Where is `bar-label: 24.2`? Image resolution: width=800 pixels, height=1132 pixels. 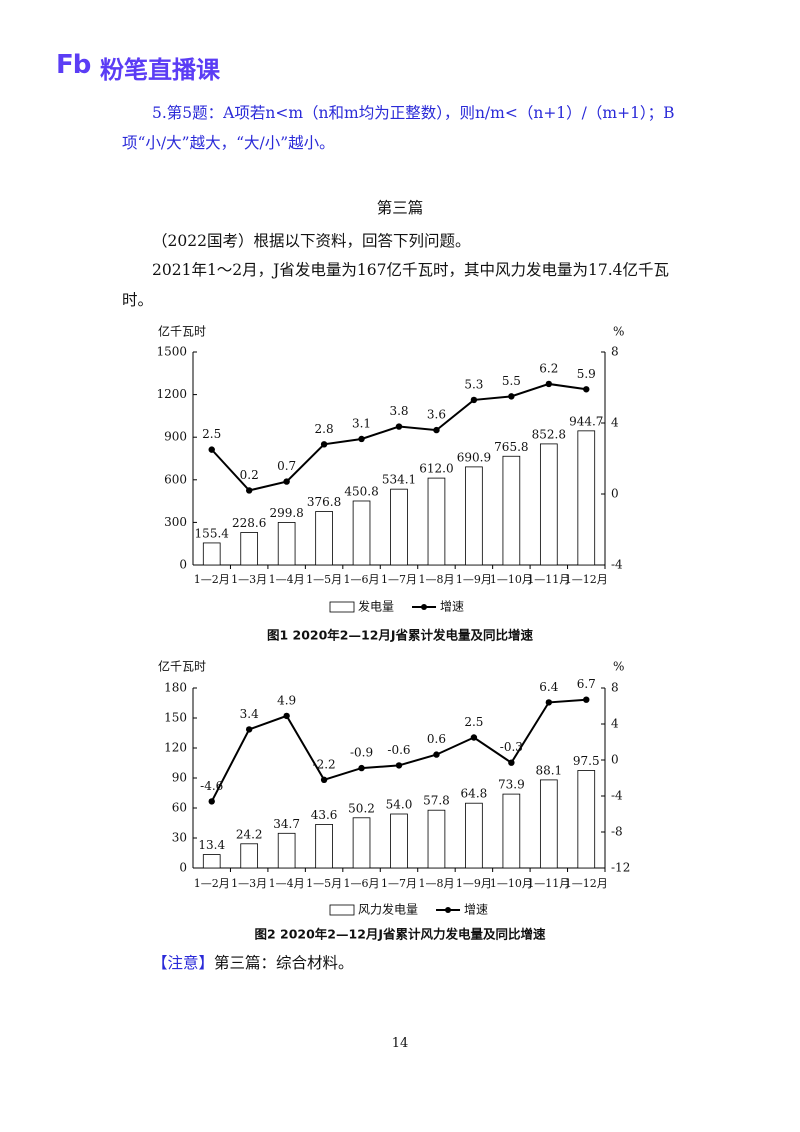
bar-label: 24.2 is located at coordinates (249, 834).